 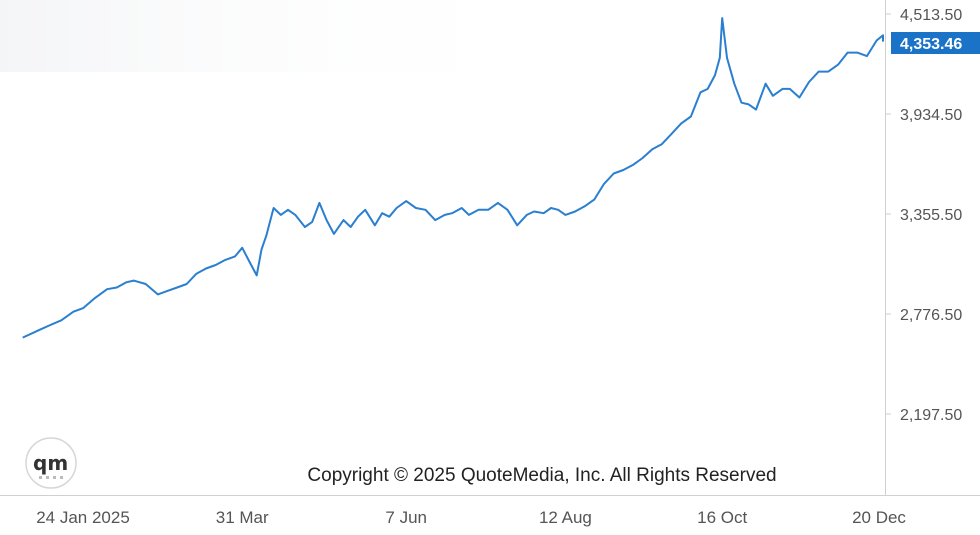 What do you see at coordinates (931, 44) in the screenshot?
I see `last-value-label: 4,353.46` at bounding box center [931, 44].